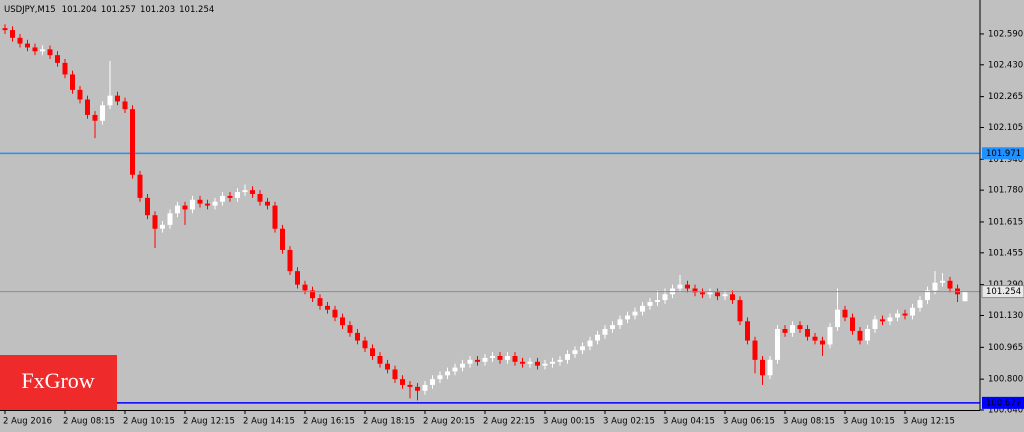 The width and height of the screenshot is (1024, 432). I want to click on y-tick-label: 102.590, so click(1005, 34).